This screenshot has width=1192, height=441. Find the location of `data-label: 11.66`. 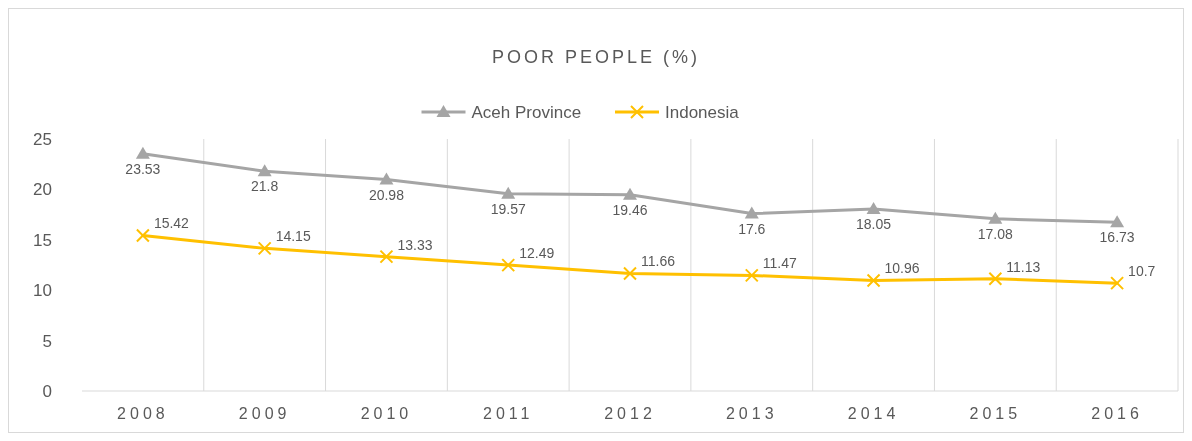

data-label: 11.66 is located at coordinates (658, 261).